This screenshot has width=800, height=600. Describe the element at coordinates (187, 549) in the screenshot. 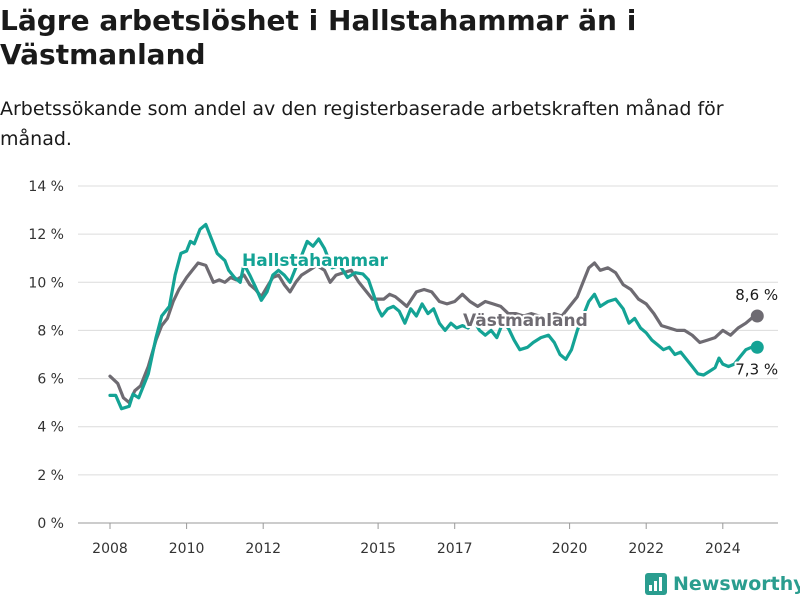

I see `x-tick-label: 2010` at that location.